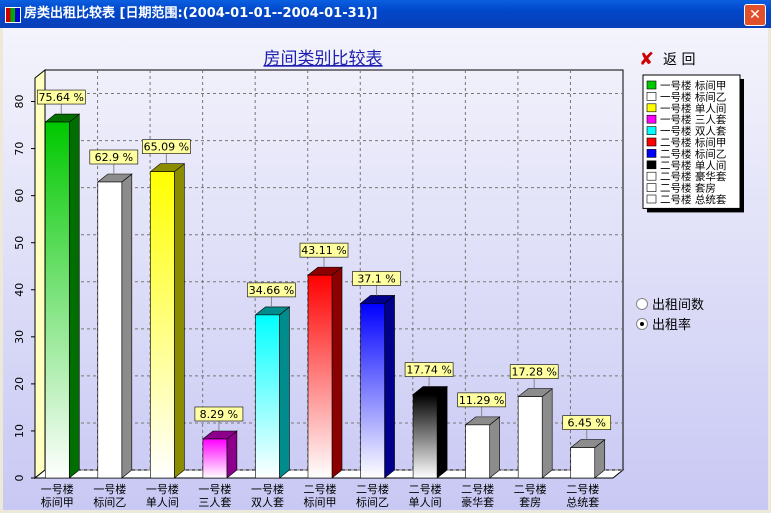 Image resolution: width=771 pixels, height=514 pixels. What do you see at coordinates (693, 153) in the screenshot?
I see `legend-label: 二号楼 标间乙` at bounding box center [693, 153].